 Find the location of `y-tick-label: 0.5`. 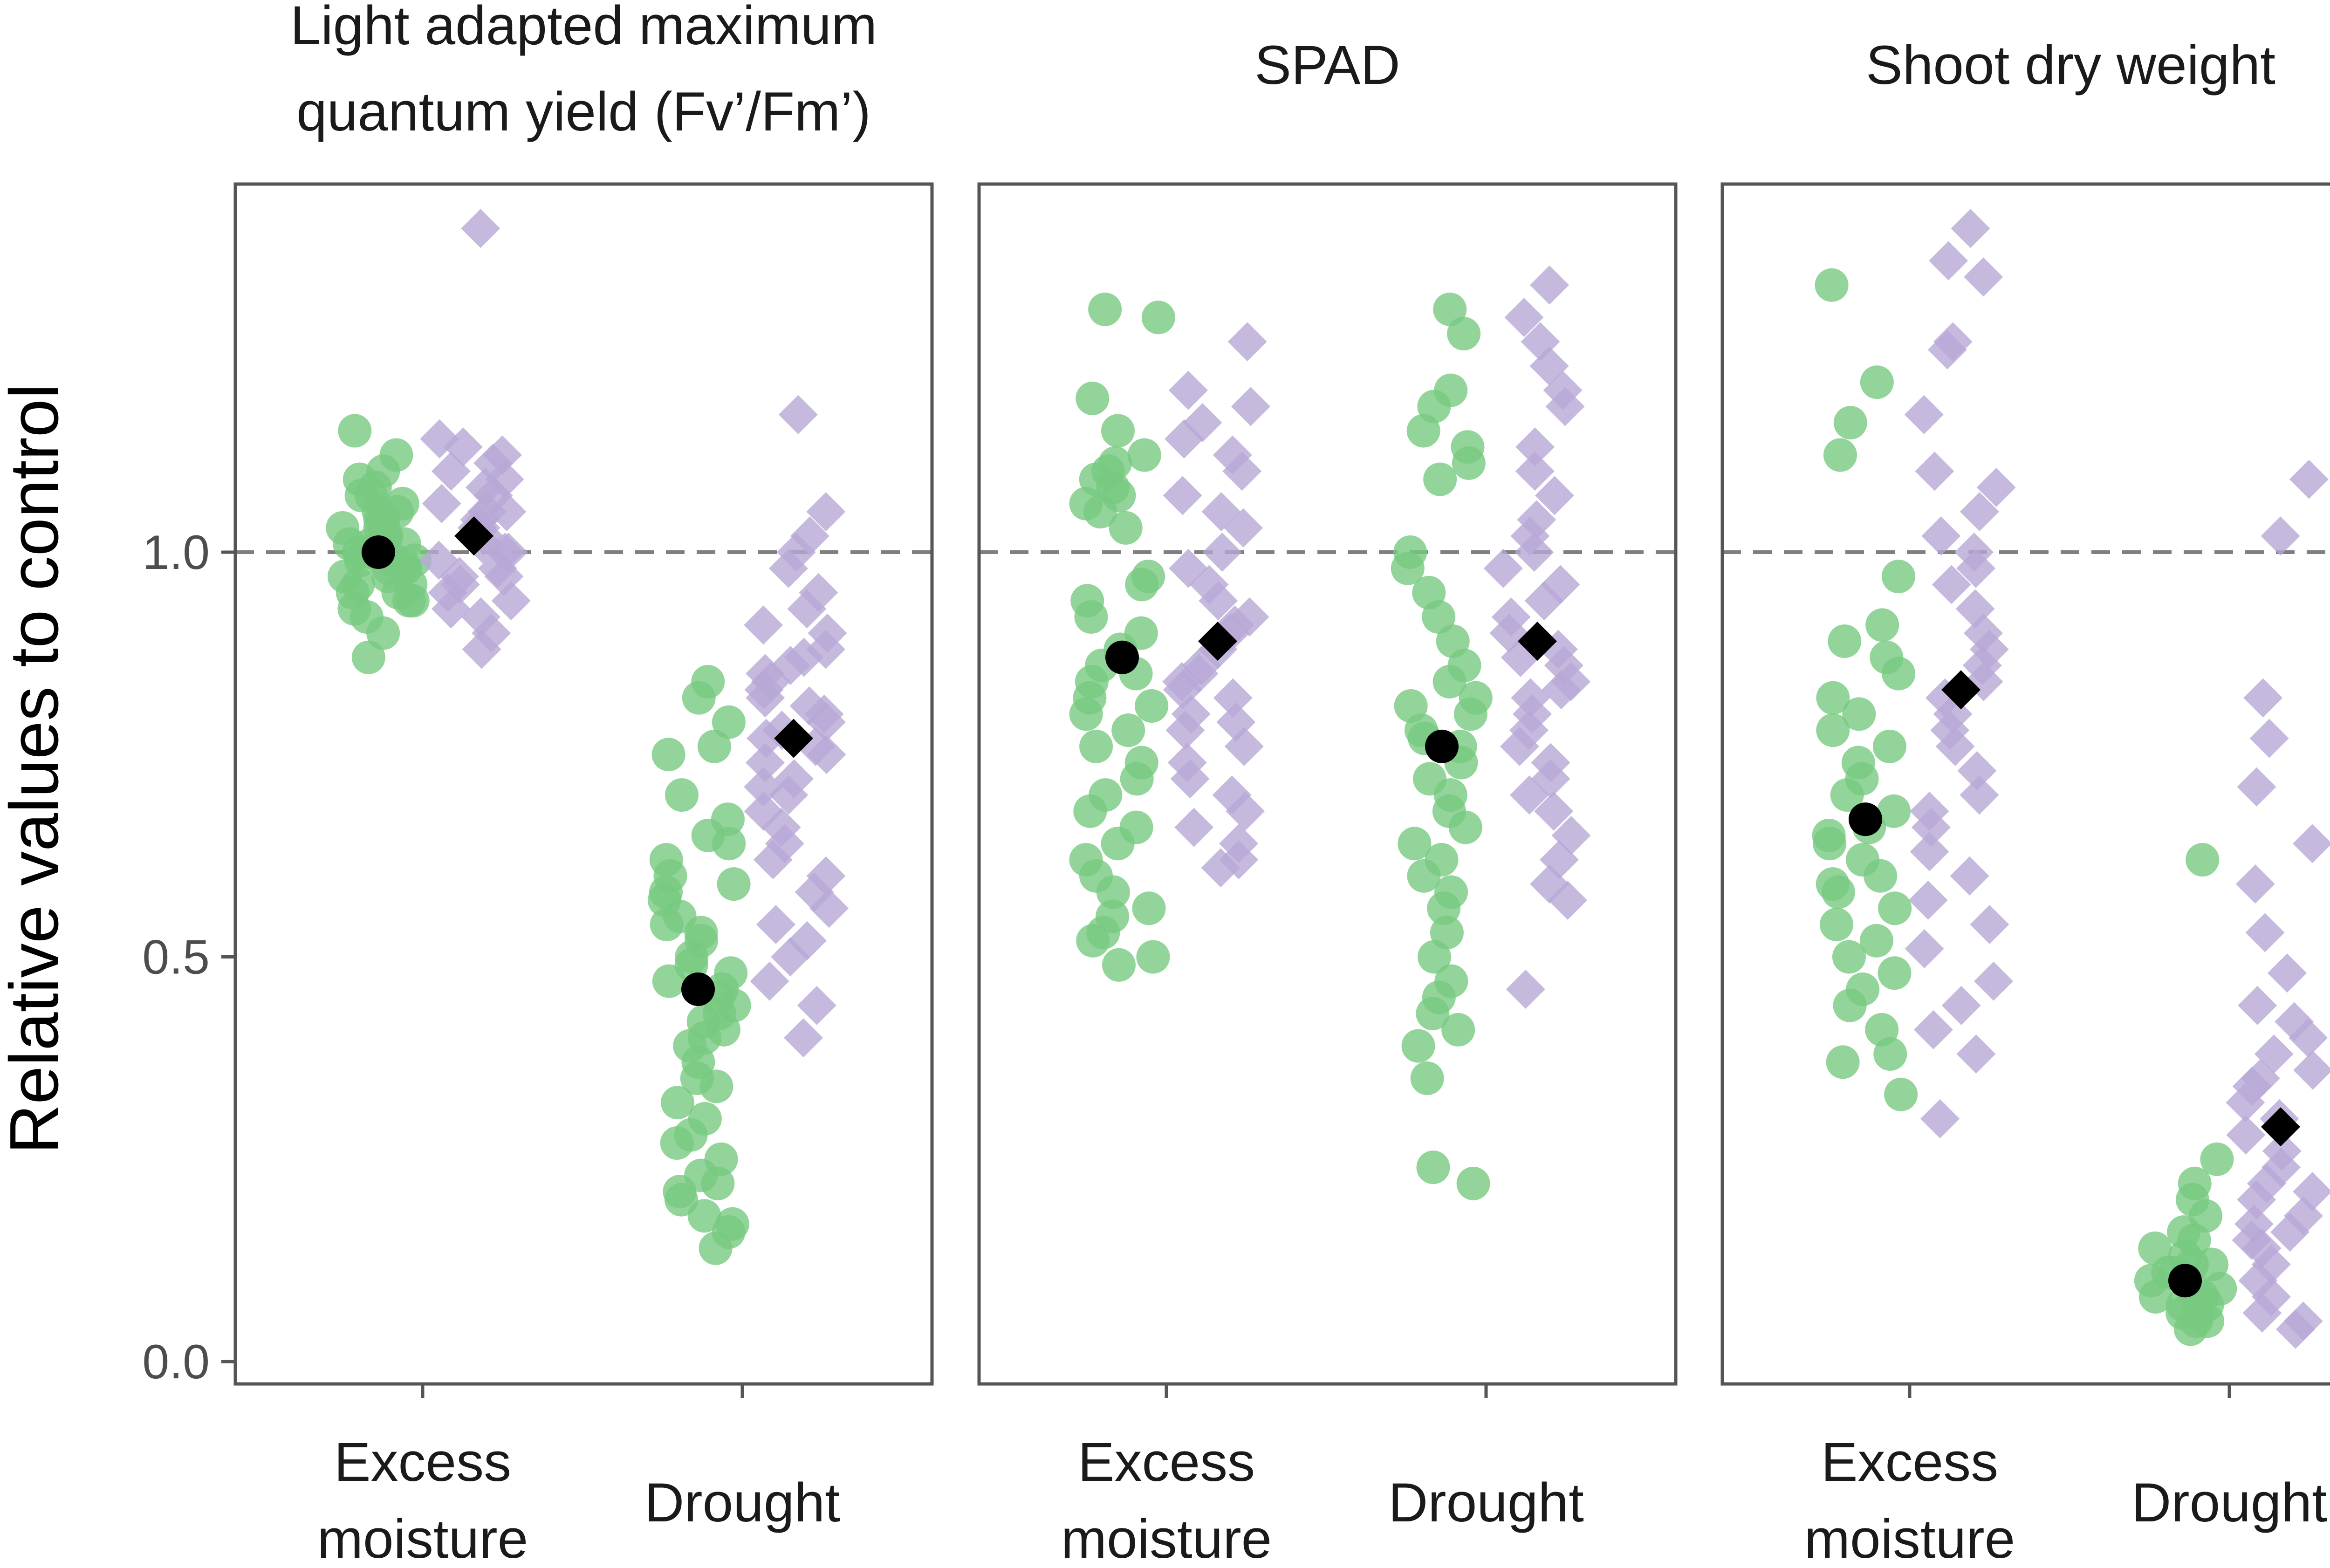

y-tick-label: 0.5 is located at coordinates (176, 958).